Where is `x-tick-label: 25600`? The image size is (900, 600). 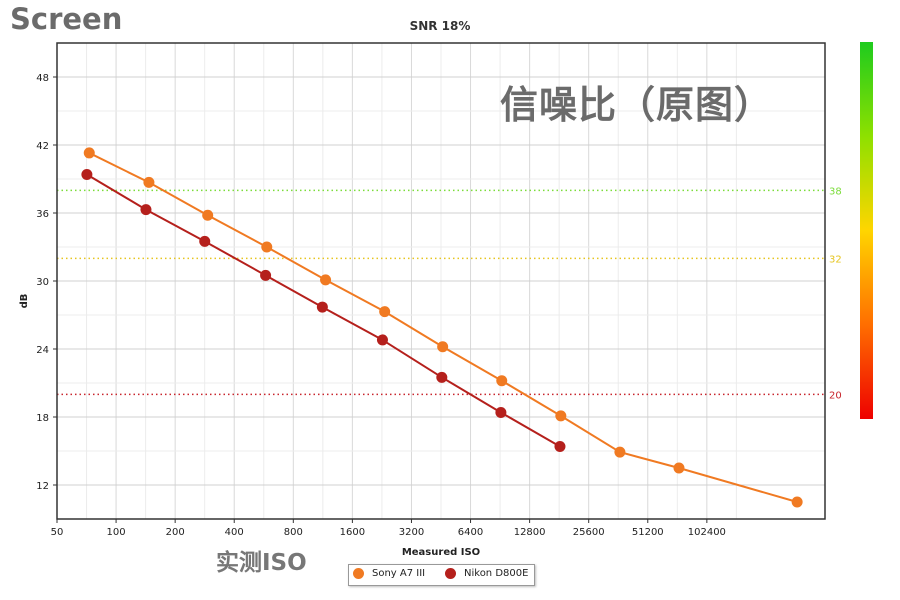
x-tick-label: 25600 is located at coordinates (589, 532).